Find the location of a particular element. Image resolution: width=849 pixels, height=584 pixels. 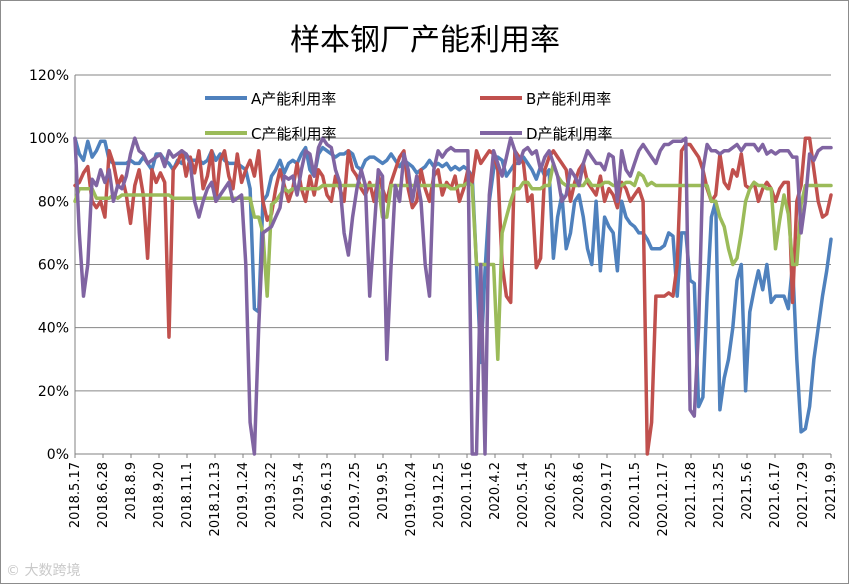

legend-label: C产能利用率 is located at coordinates (293, 134).